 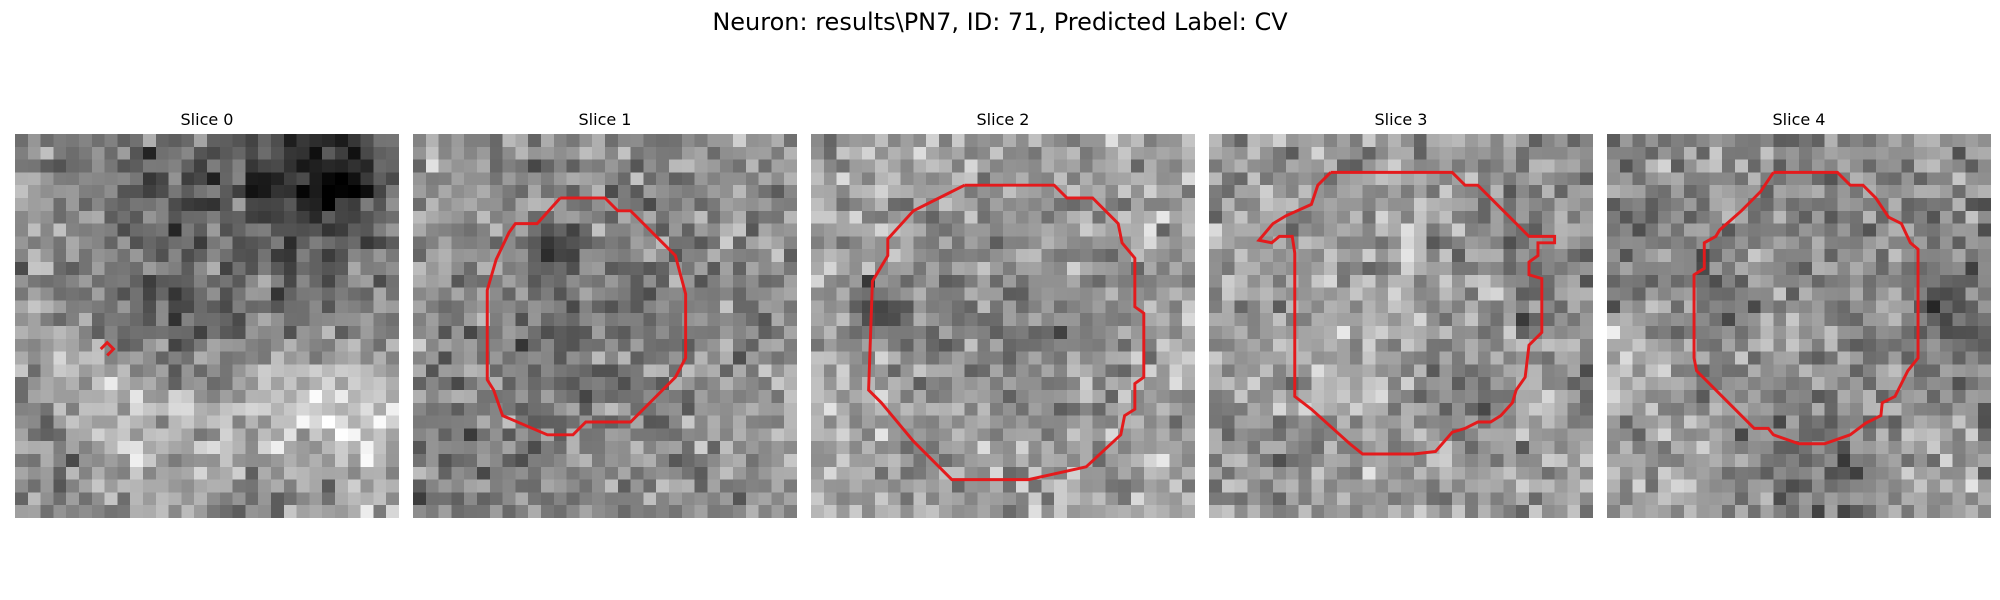 I want to click on slice-2-image, so click(x=1003, y=326).